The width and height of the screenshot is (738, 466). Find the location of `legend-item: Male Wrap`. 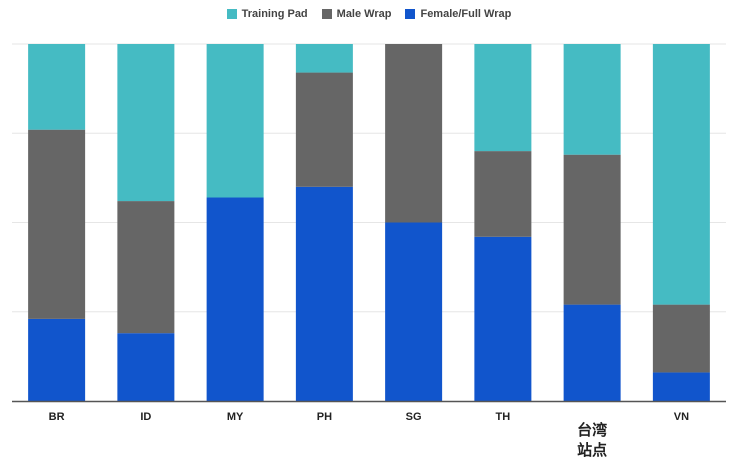

legend-item: Male Wrap is located at coordinates (356, 14).